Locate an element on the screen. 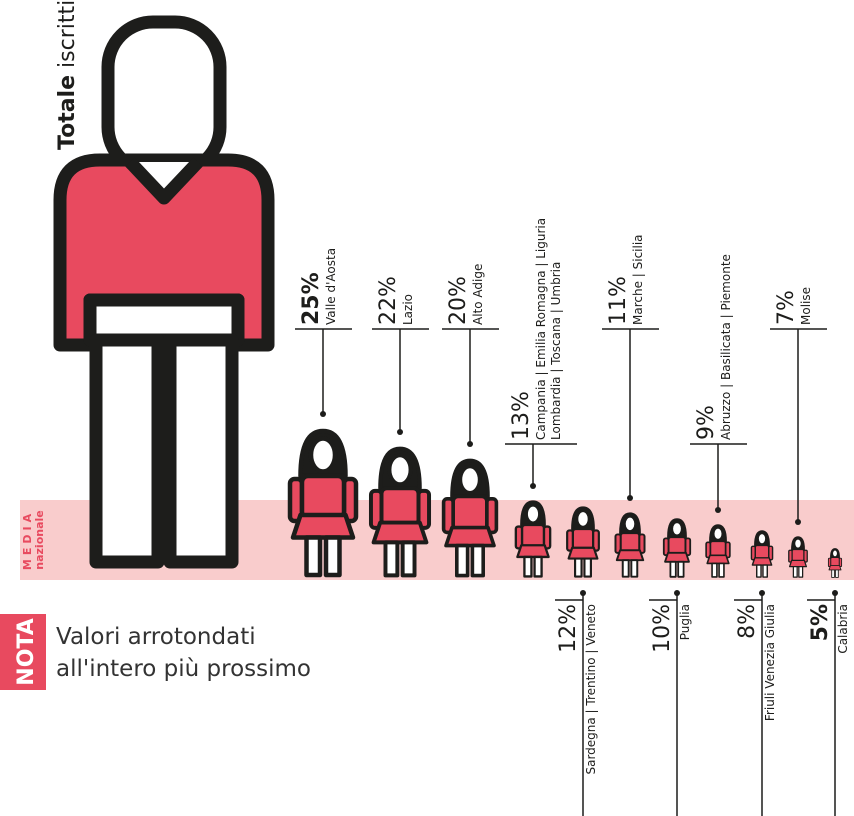  category-label: Abruzzo | Basilicata | Piemonte is located at coordinates (726, 347).